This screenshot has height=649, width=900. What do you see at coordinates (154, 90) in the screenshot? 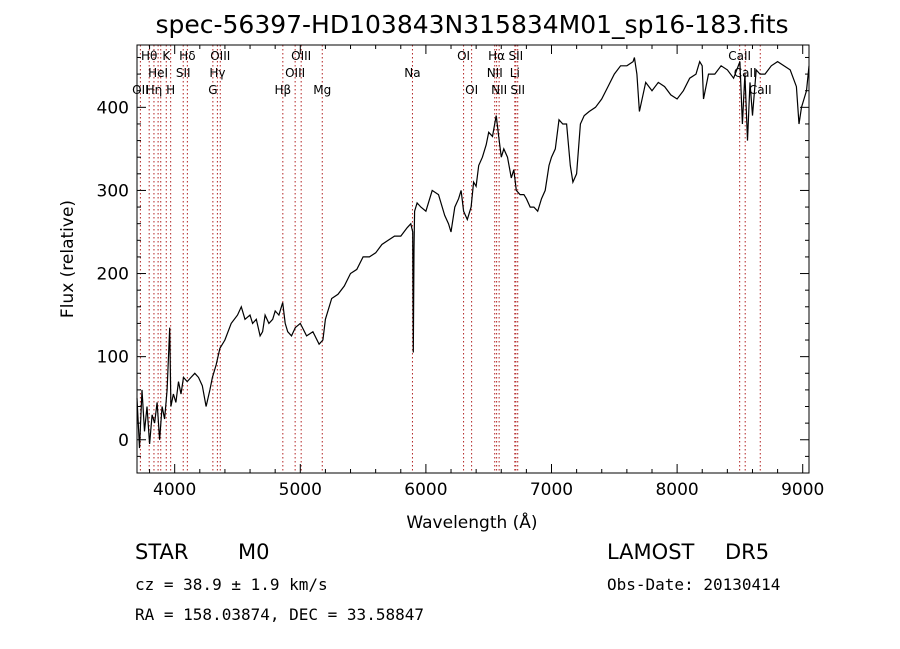
I see `line-marker-label: Hη` at bounding box center [154, 90].